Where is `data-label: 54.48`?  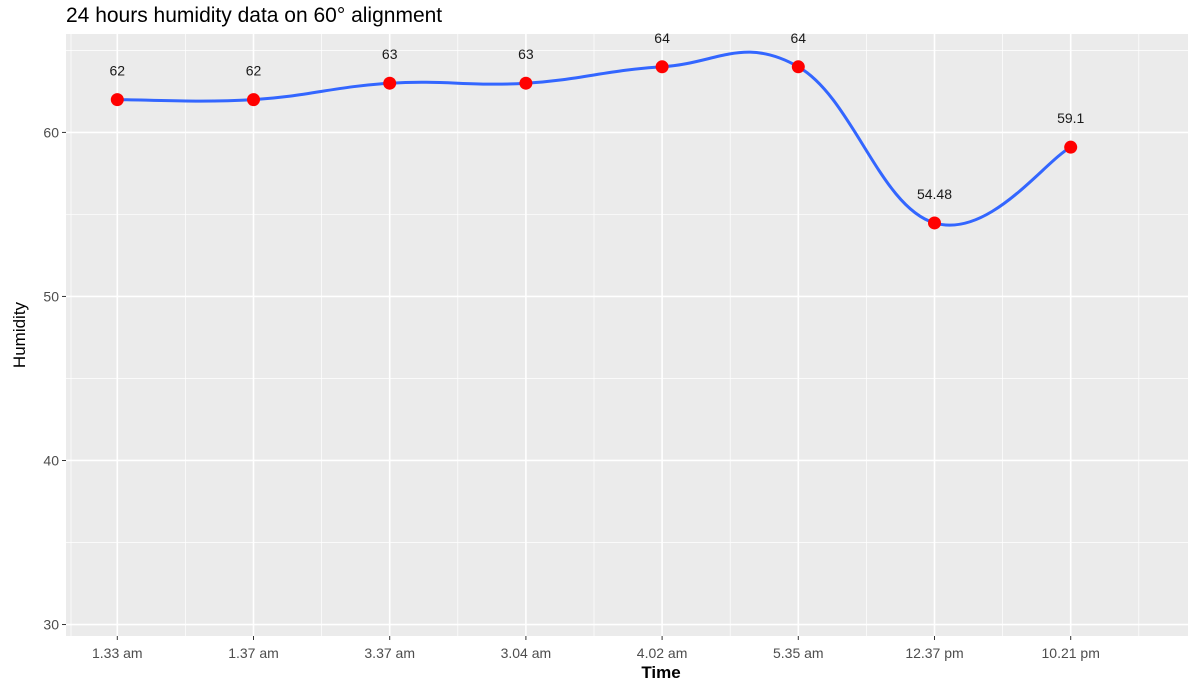
data-label: 54.48 is located at coordinates (934, 194).